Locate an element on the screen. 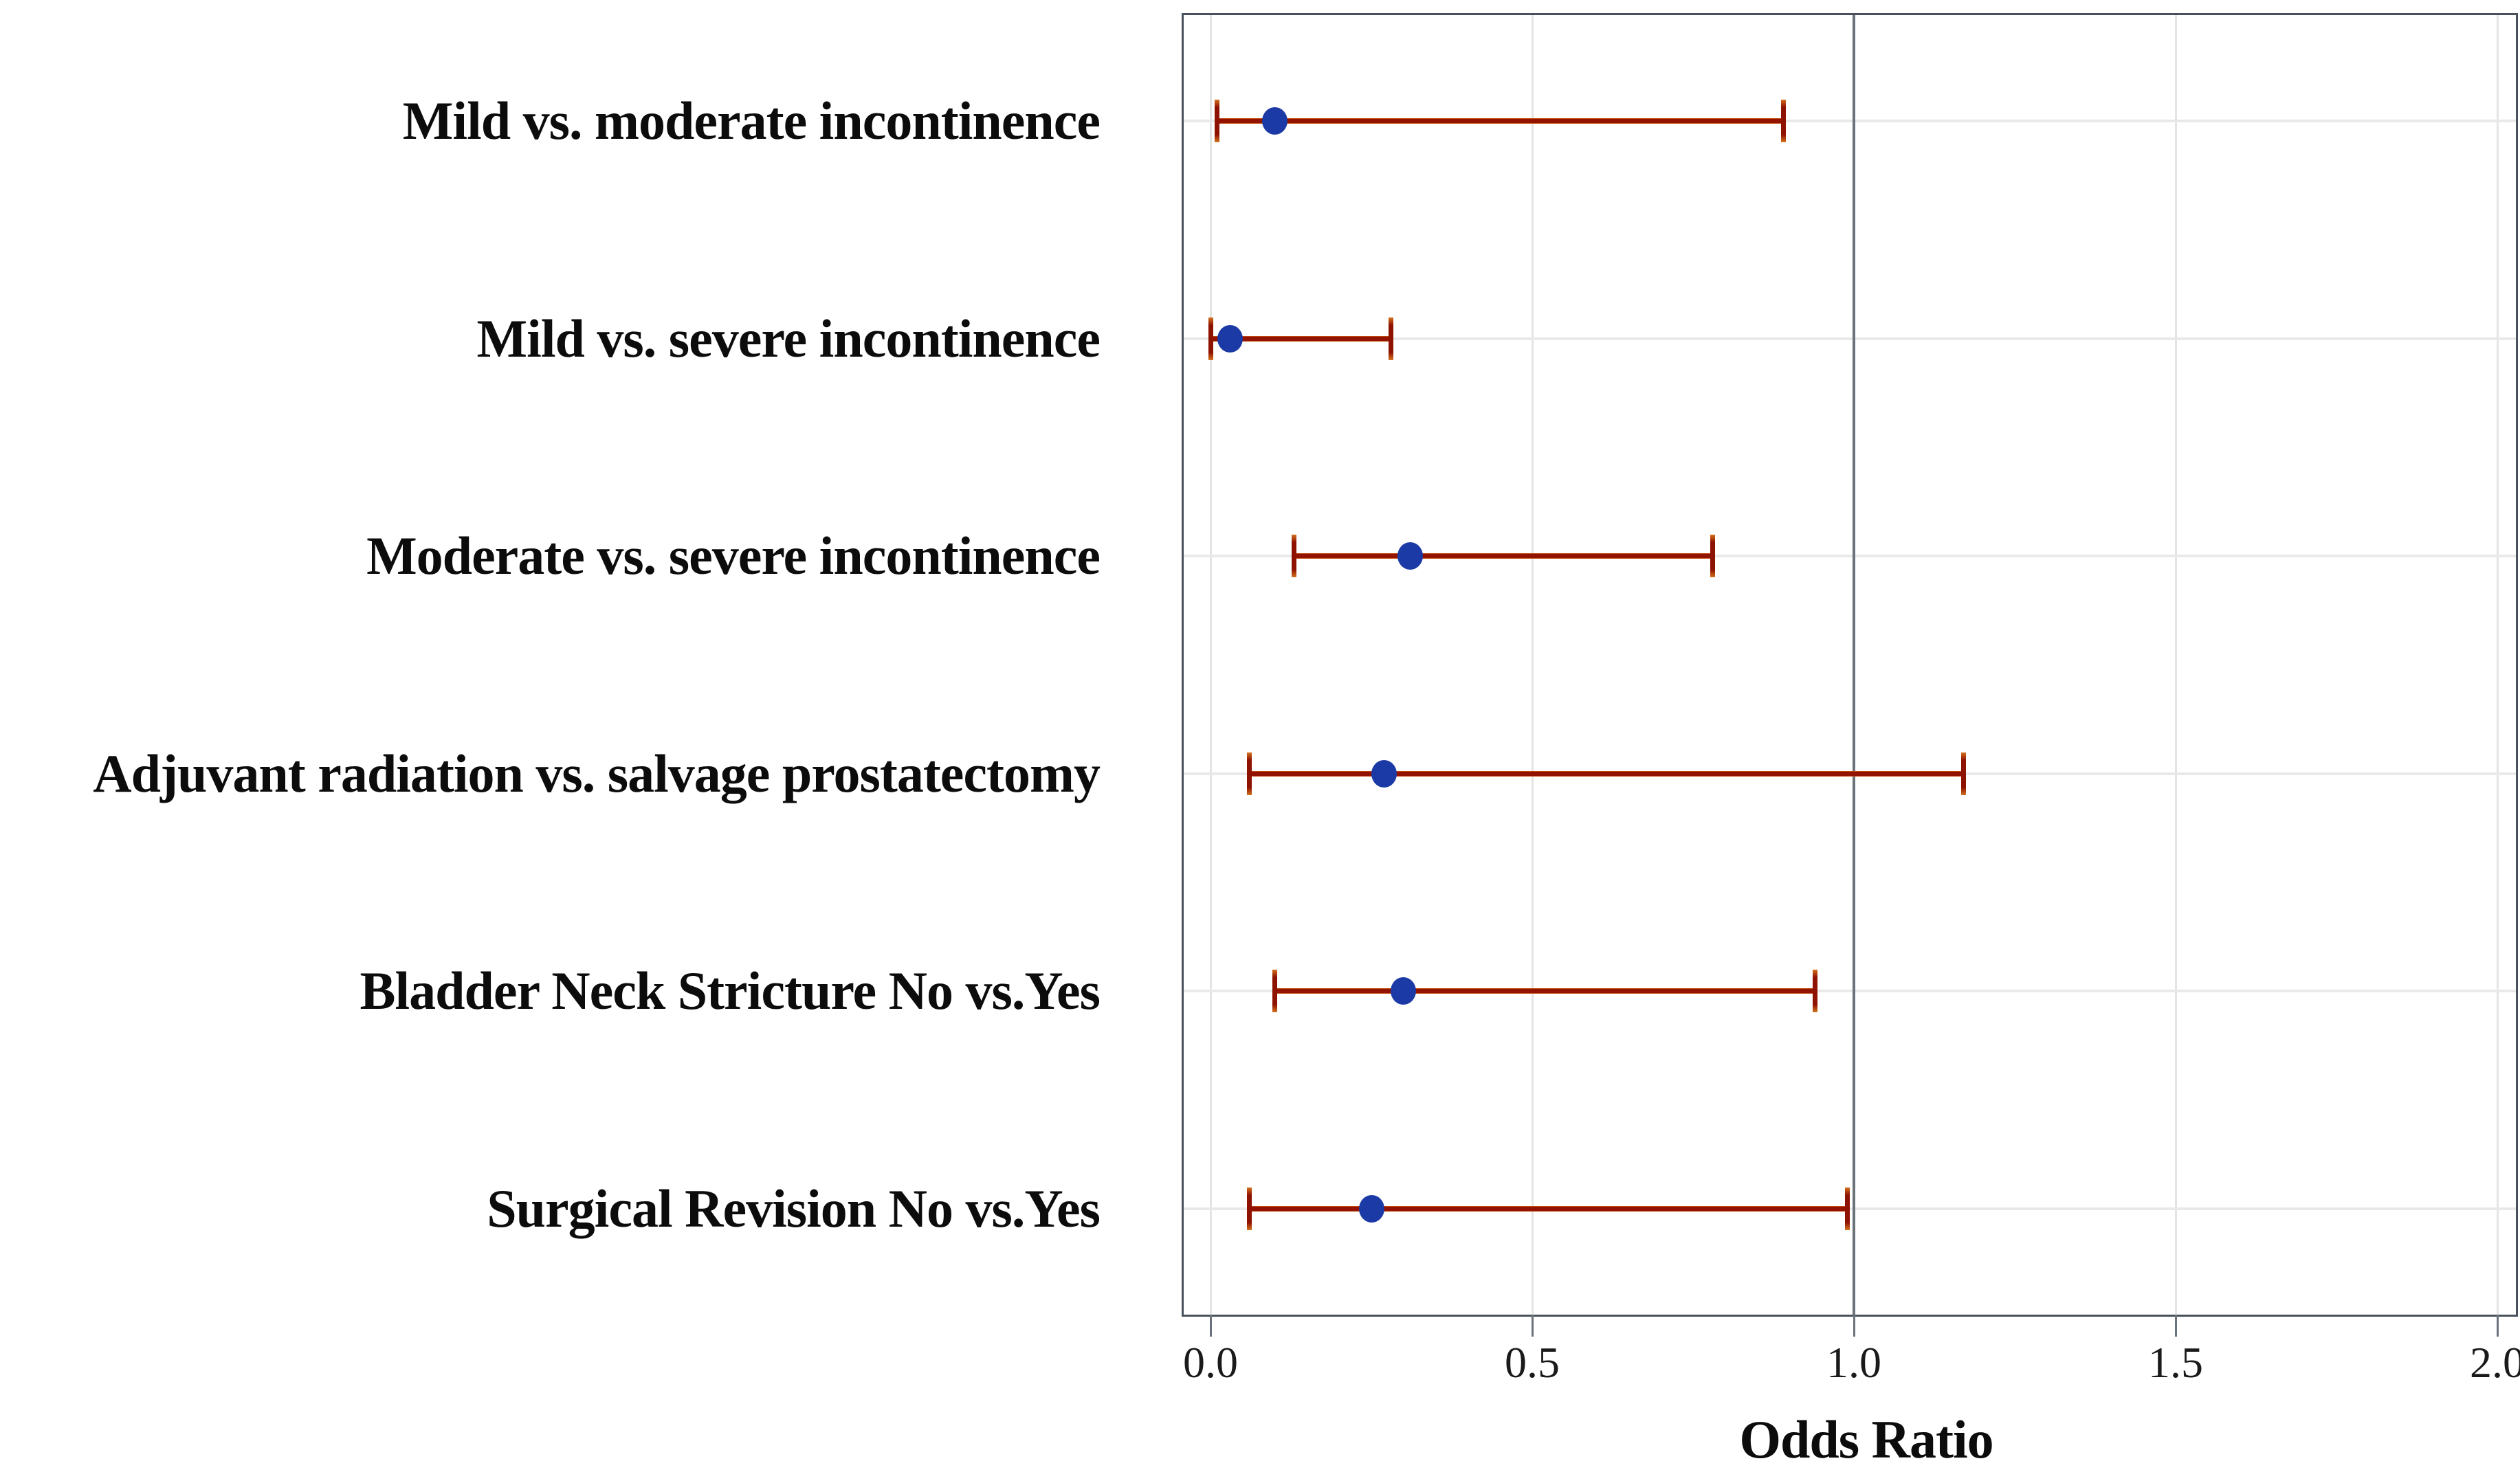 Image resolution: width=2520 pixels, height=1483 pixels. x-axis-tick-label: 2.0 is located at coordinates (2495, 1362).